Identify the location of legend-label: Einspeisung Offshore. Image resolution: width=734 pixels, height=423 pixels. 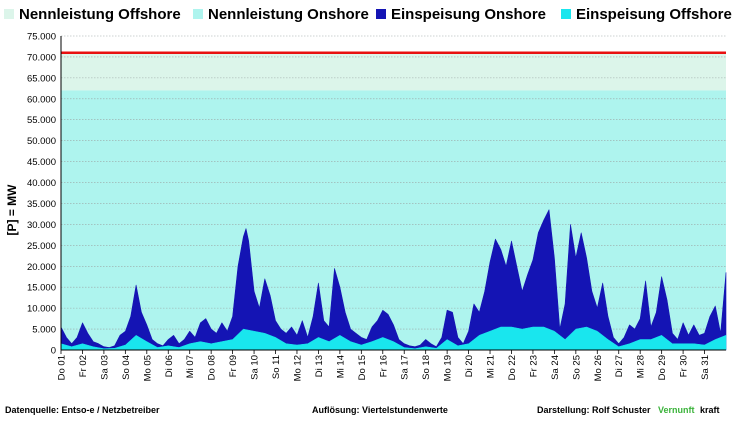
(654, 14).